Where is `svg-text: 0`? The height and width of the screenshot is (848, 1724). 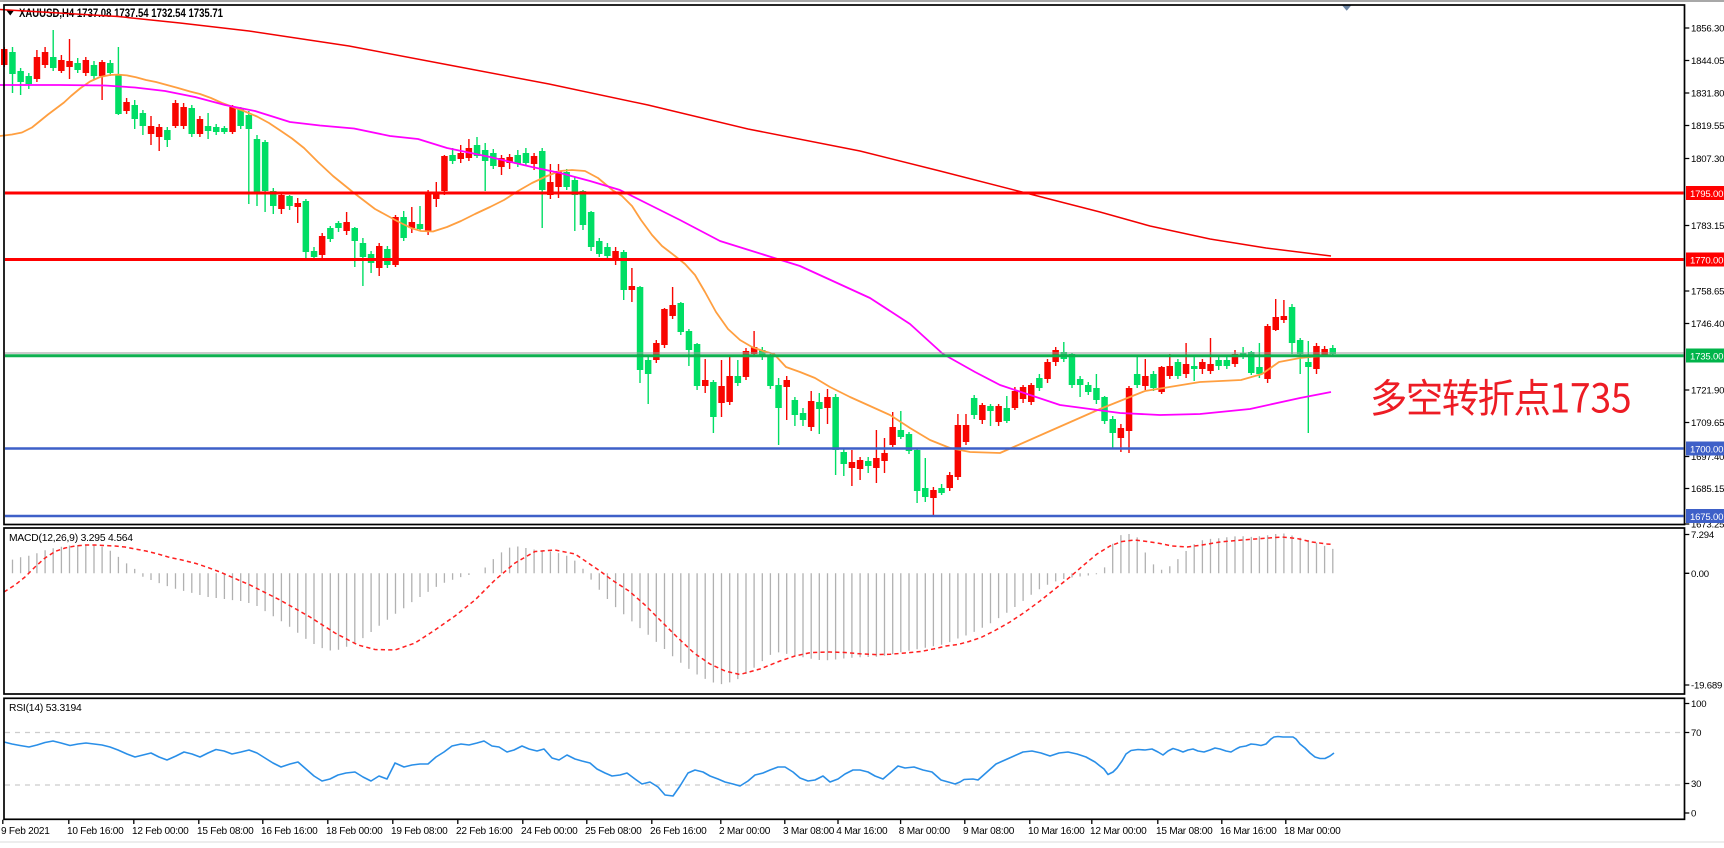
svg-text: 0 is located at coordinates (1693, 814).